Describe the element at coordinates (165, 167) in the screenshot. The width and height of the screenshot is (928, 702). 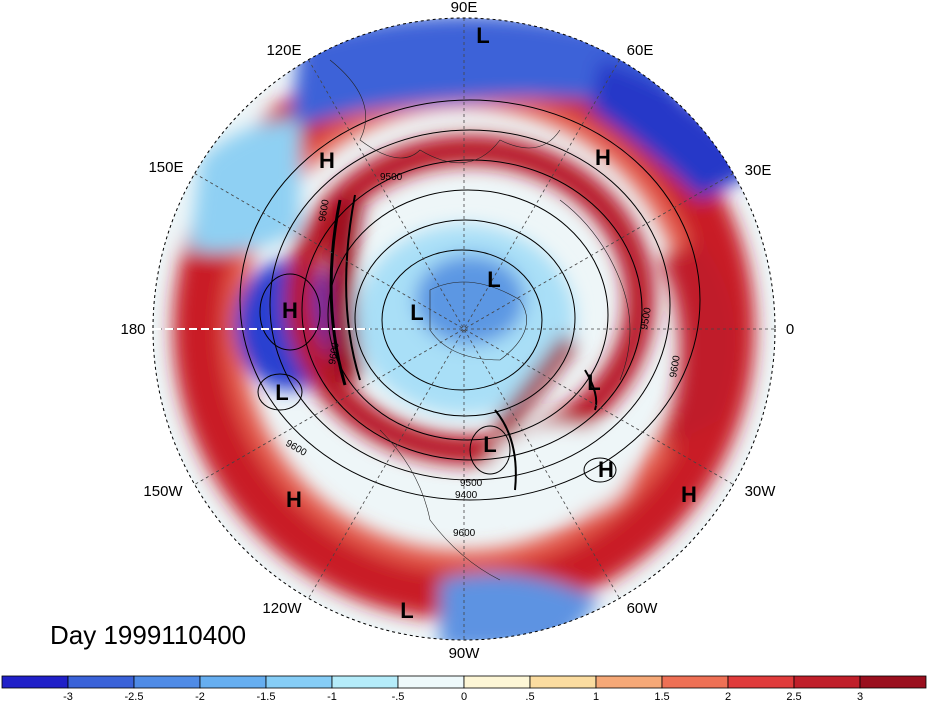
I see `lon-label-150e: 150E` at that location.